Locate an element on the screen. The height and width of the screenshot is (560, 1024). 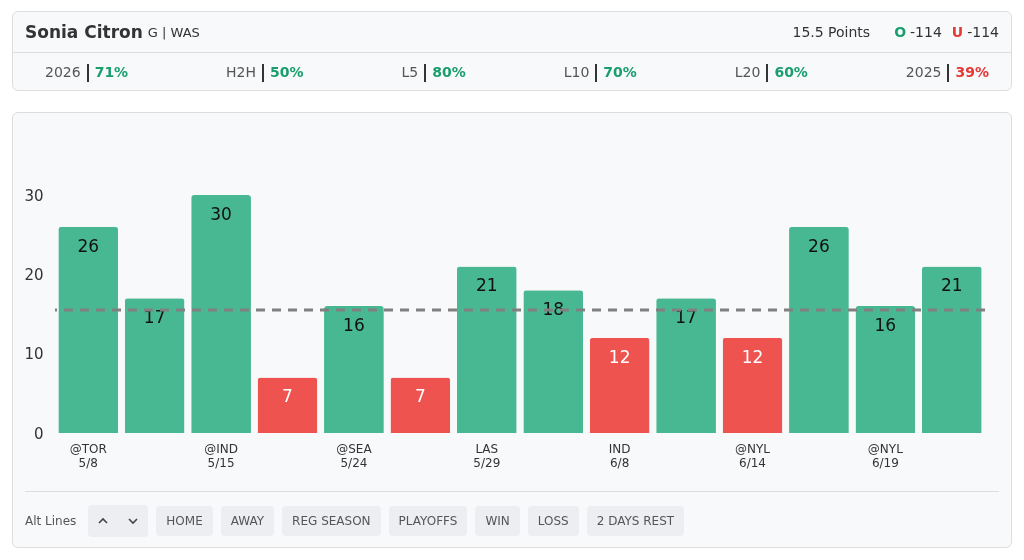
text: H2H is located at coordinates (241, 72).